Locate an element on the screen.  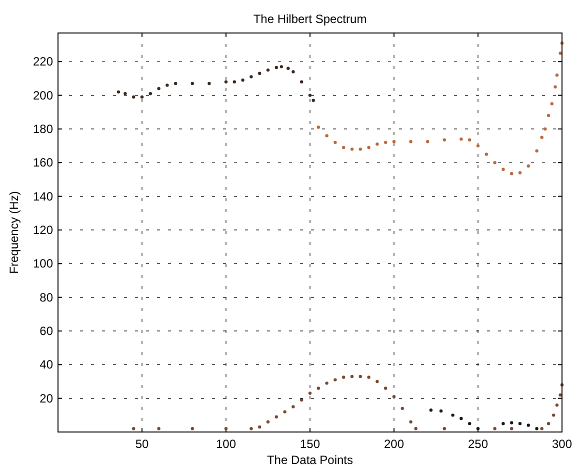
y-tick-label: 20 is located at coordinates (47, 398).